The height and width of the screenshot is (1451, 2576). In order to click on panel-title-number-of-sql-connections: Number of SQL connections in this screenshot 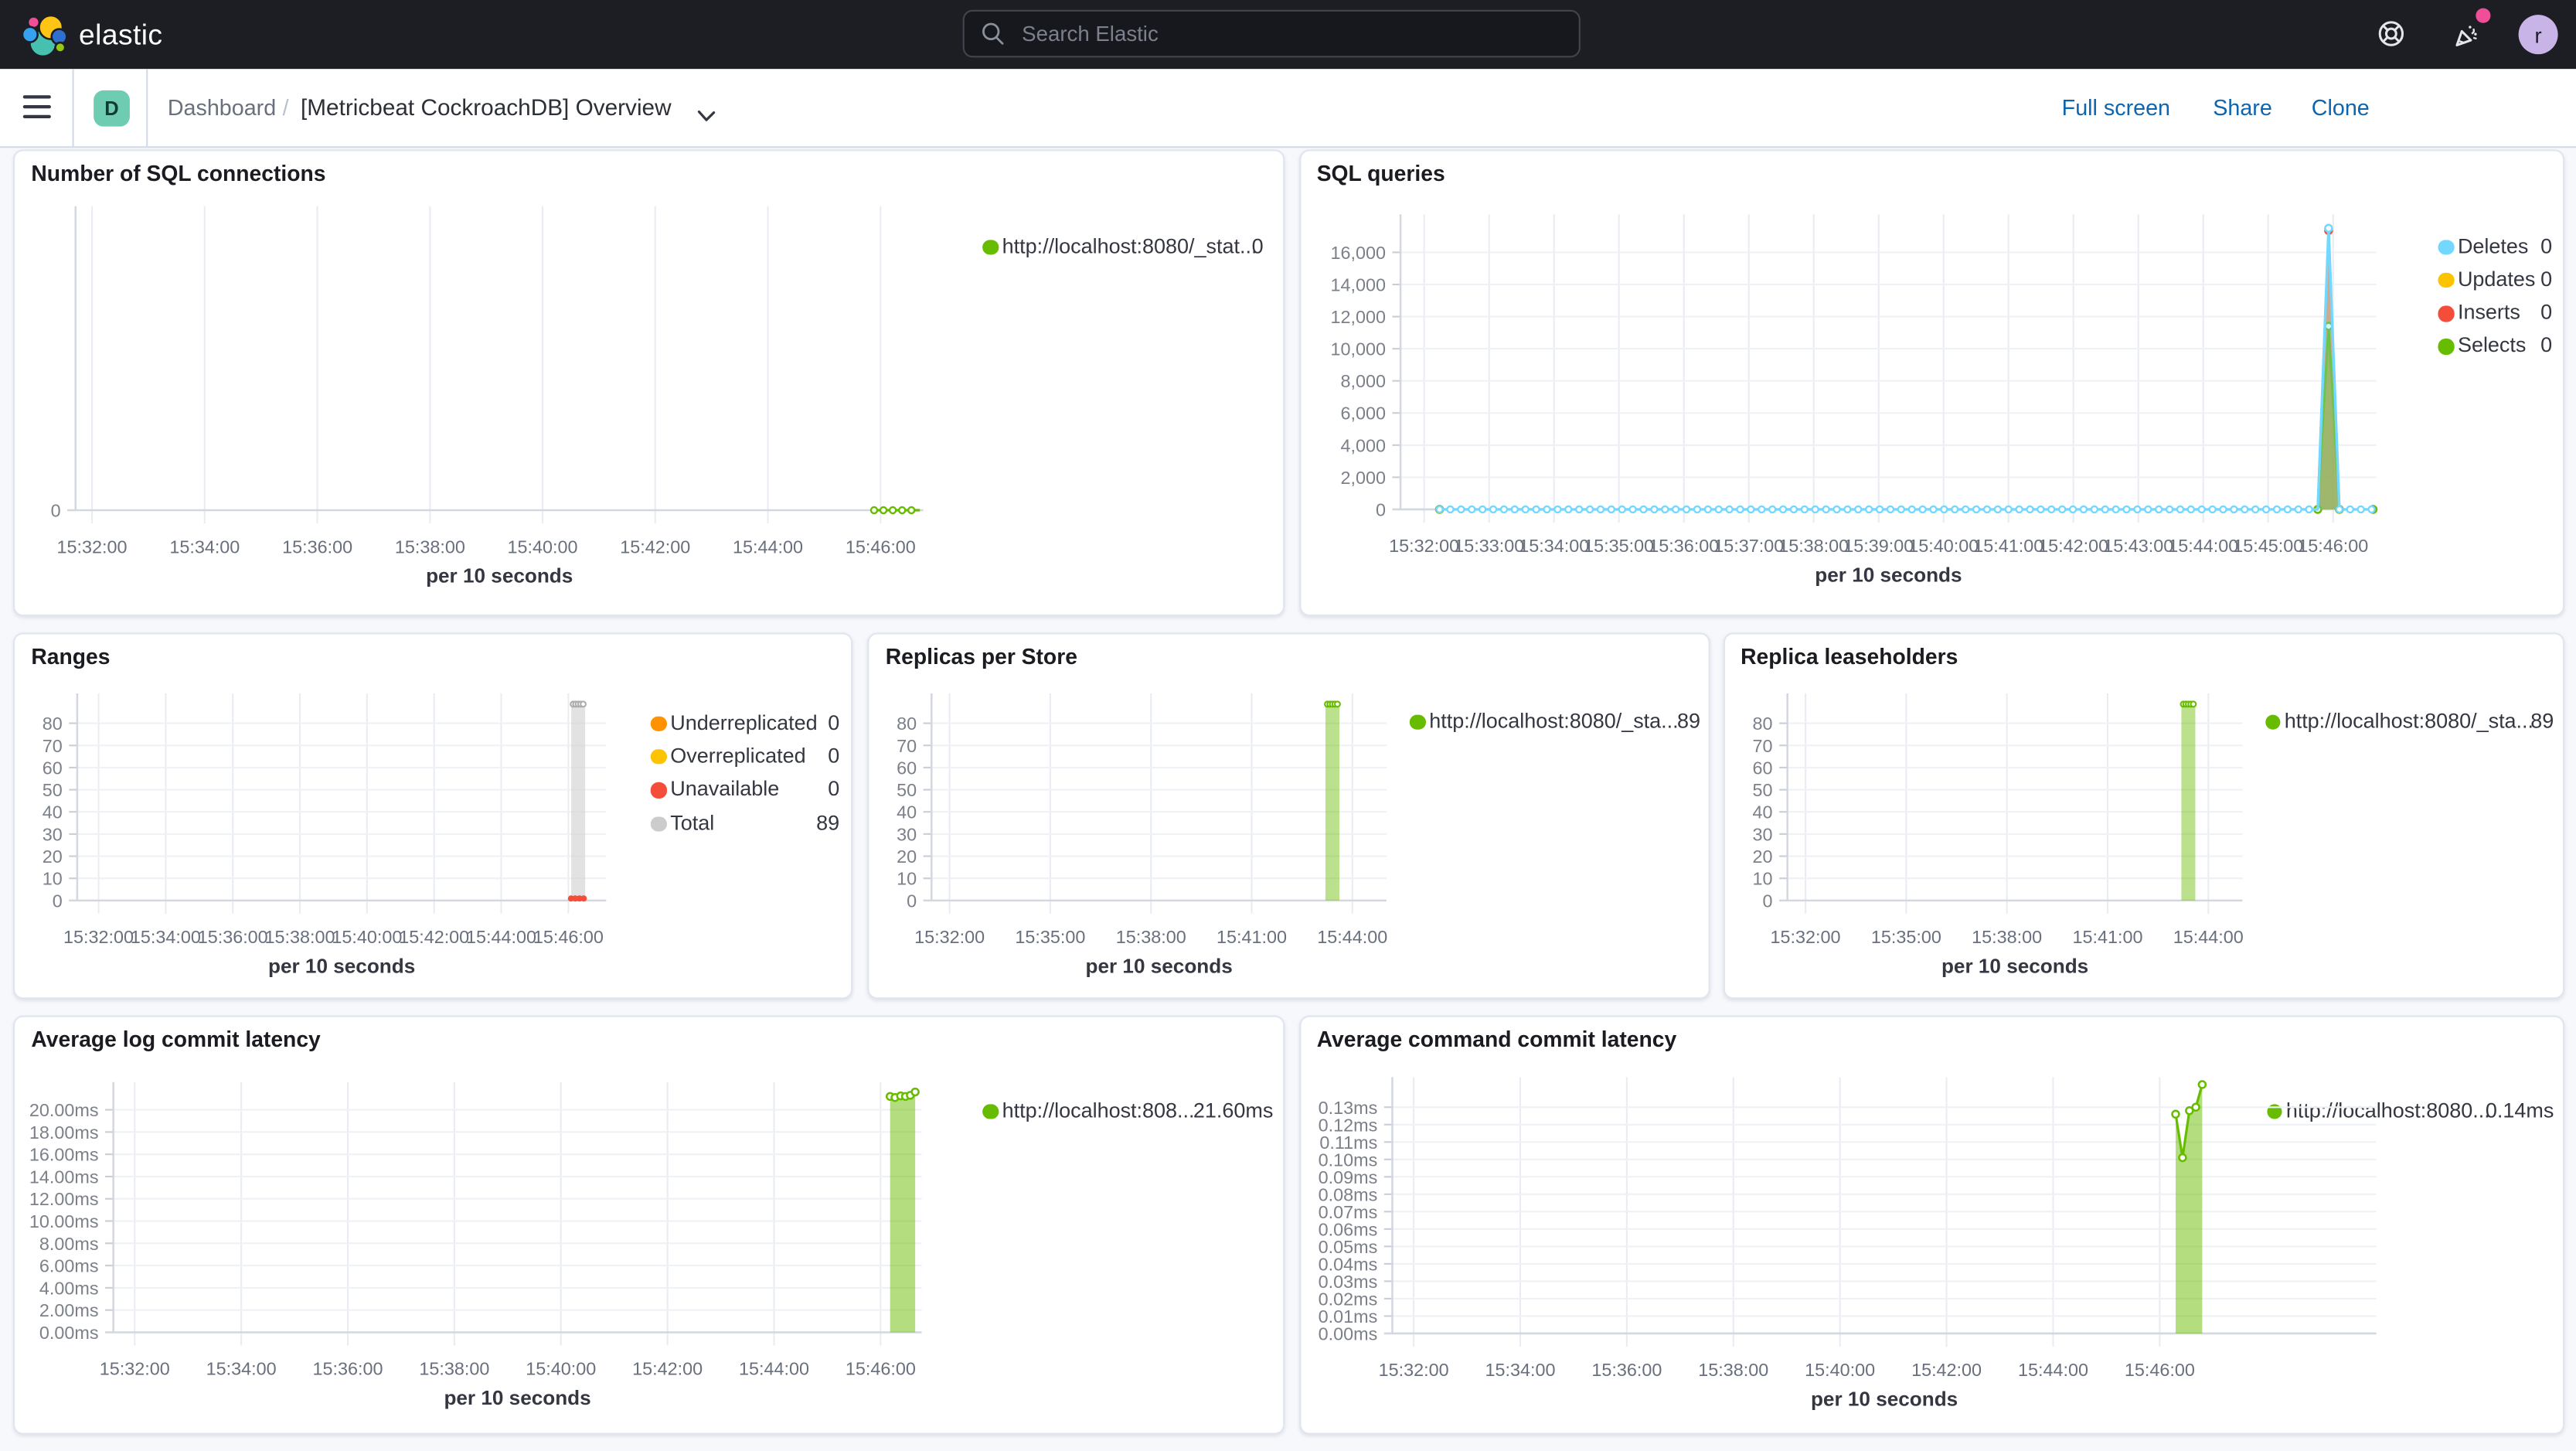, I will do `click(178, 173)`.